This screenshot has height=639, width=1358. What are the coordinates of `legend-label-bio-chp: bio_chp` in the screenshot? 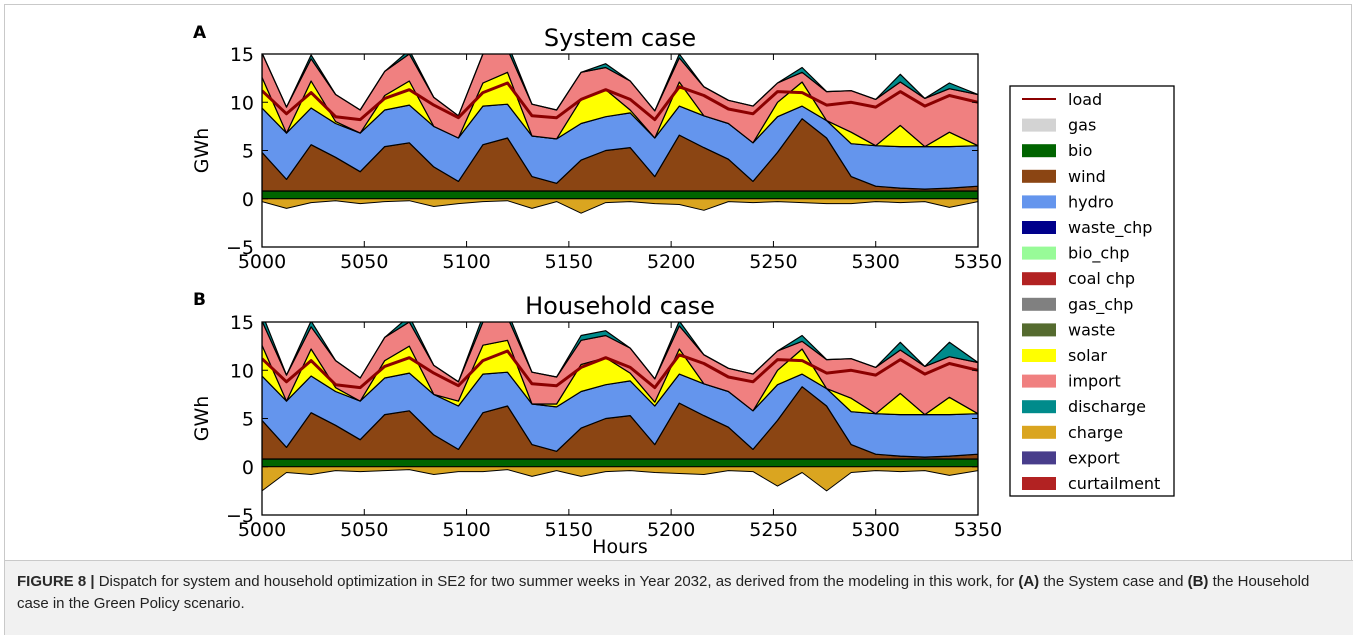 It's located at (1098, 254).